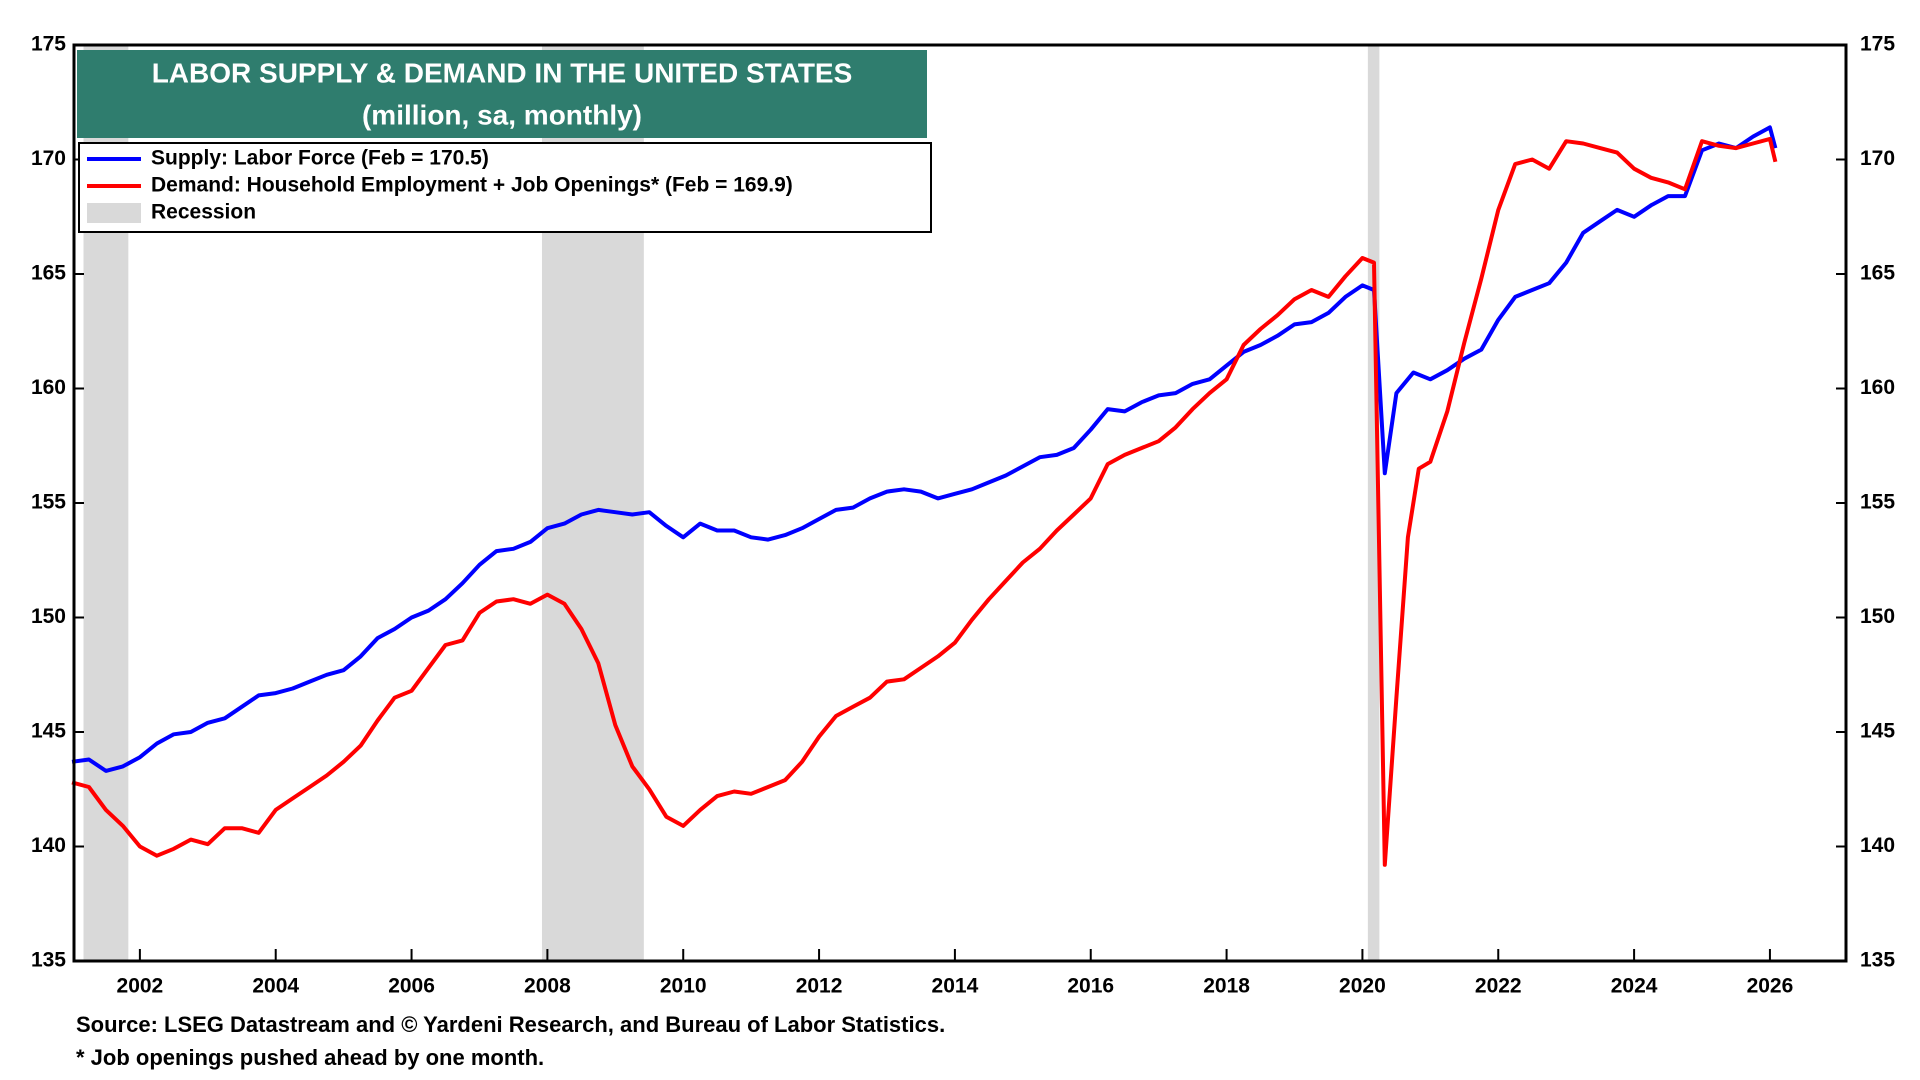 This screenshot has width=1920, height=1080. I want to click on y2-tick-label: 175, so click(1877, 44).